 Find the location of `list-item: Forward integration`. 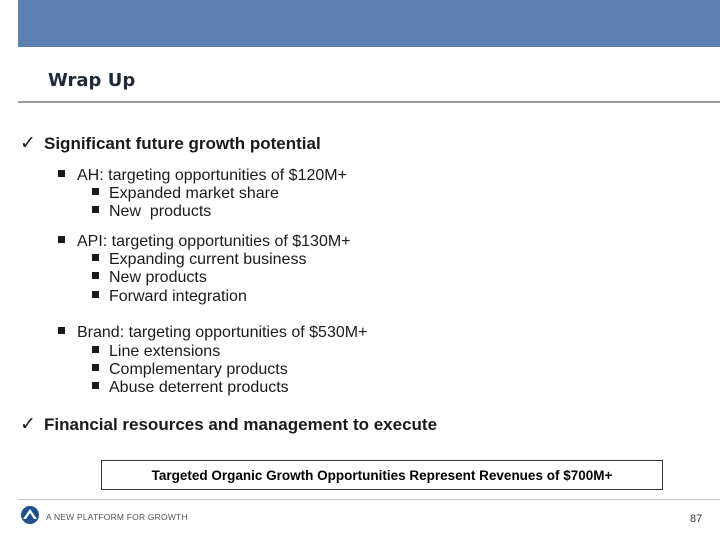

list-item: Forward integration is located at coordinates (169, 297).